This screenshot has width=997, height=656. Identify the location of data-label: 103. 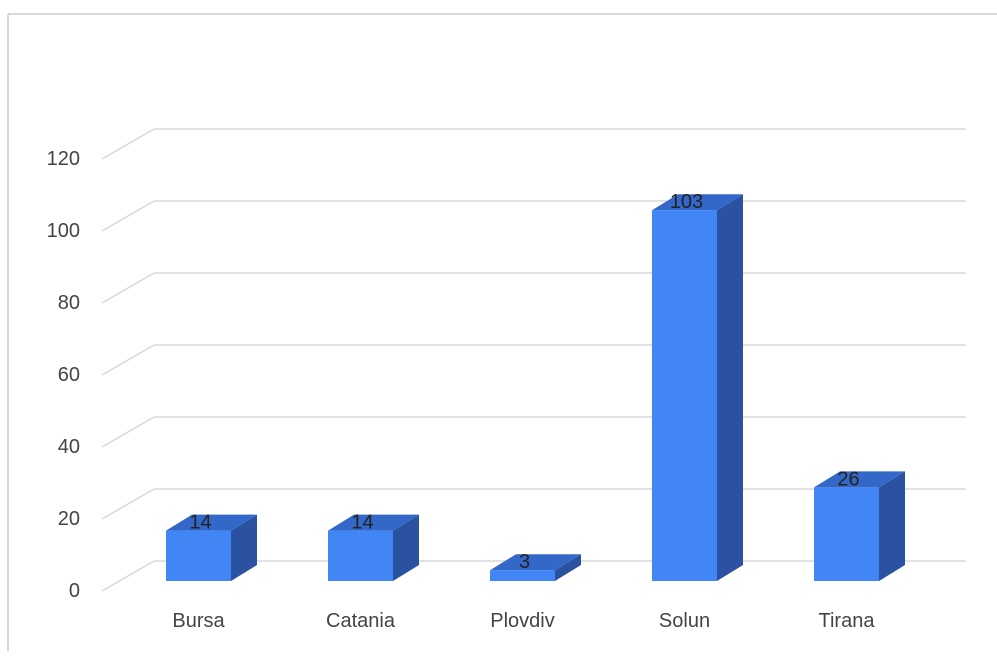
(686, 202).